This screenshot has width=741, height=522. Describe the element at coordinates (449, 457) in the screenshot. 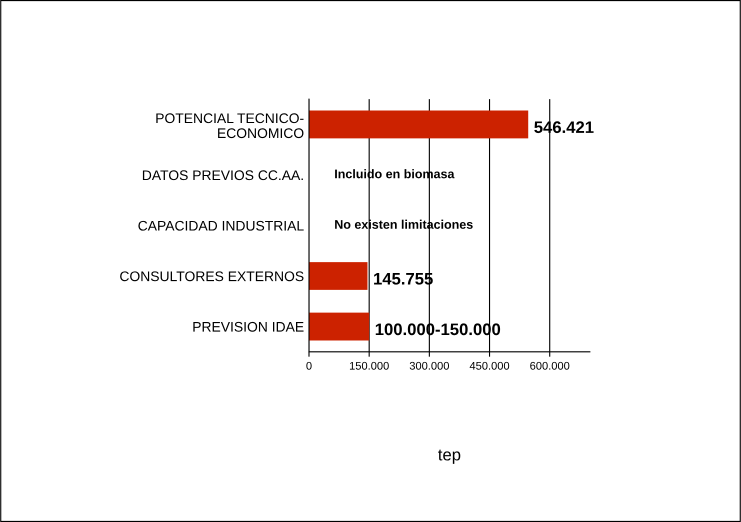

I see `x-axis-title: tep` at that location.